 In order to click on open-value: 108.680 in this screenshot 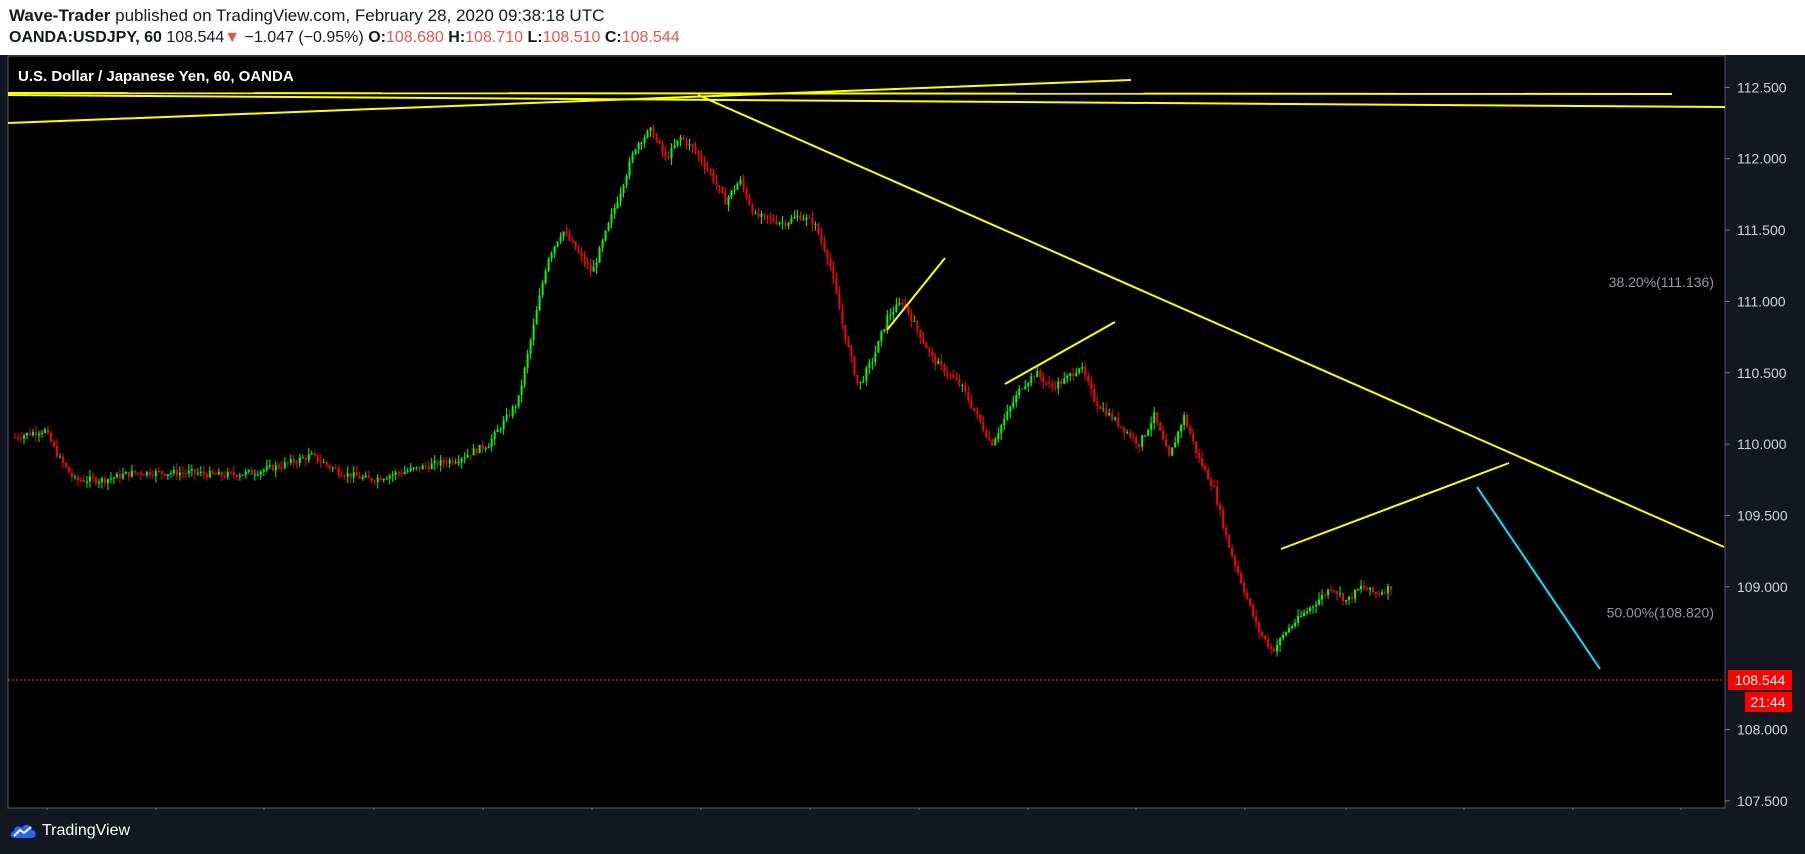, I will do `click(414, 37)`.